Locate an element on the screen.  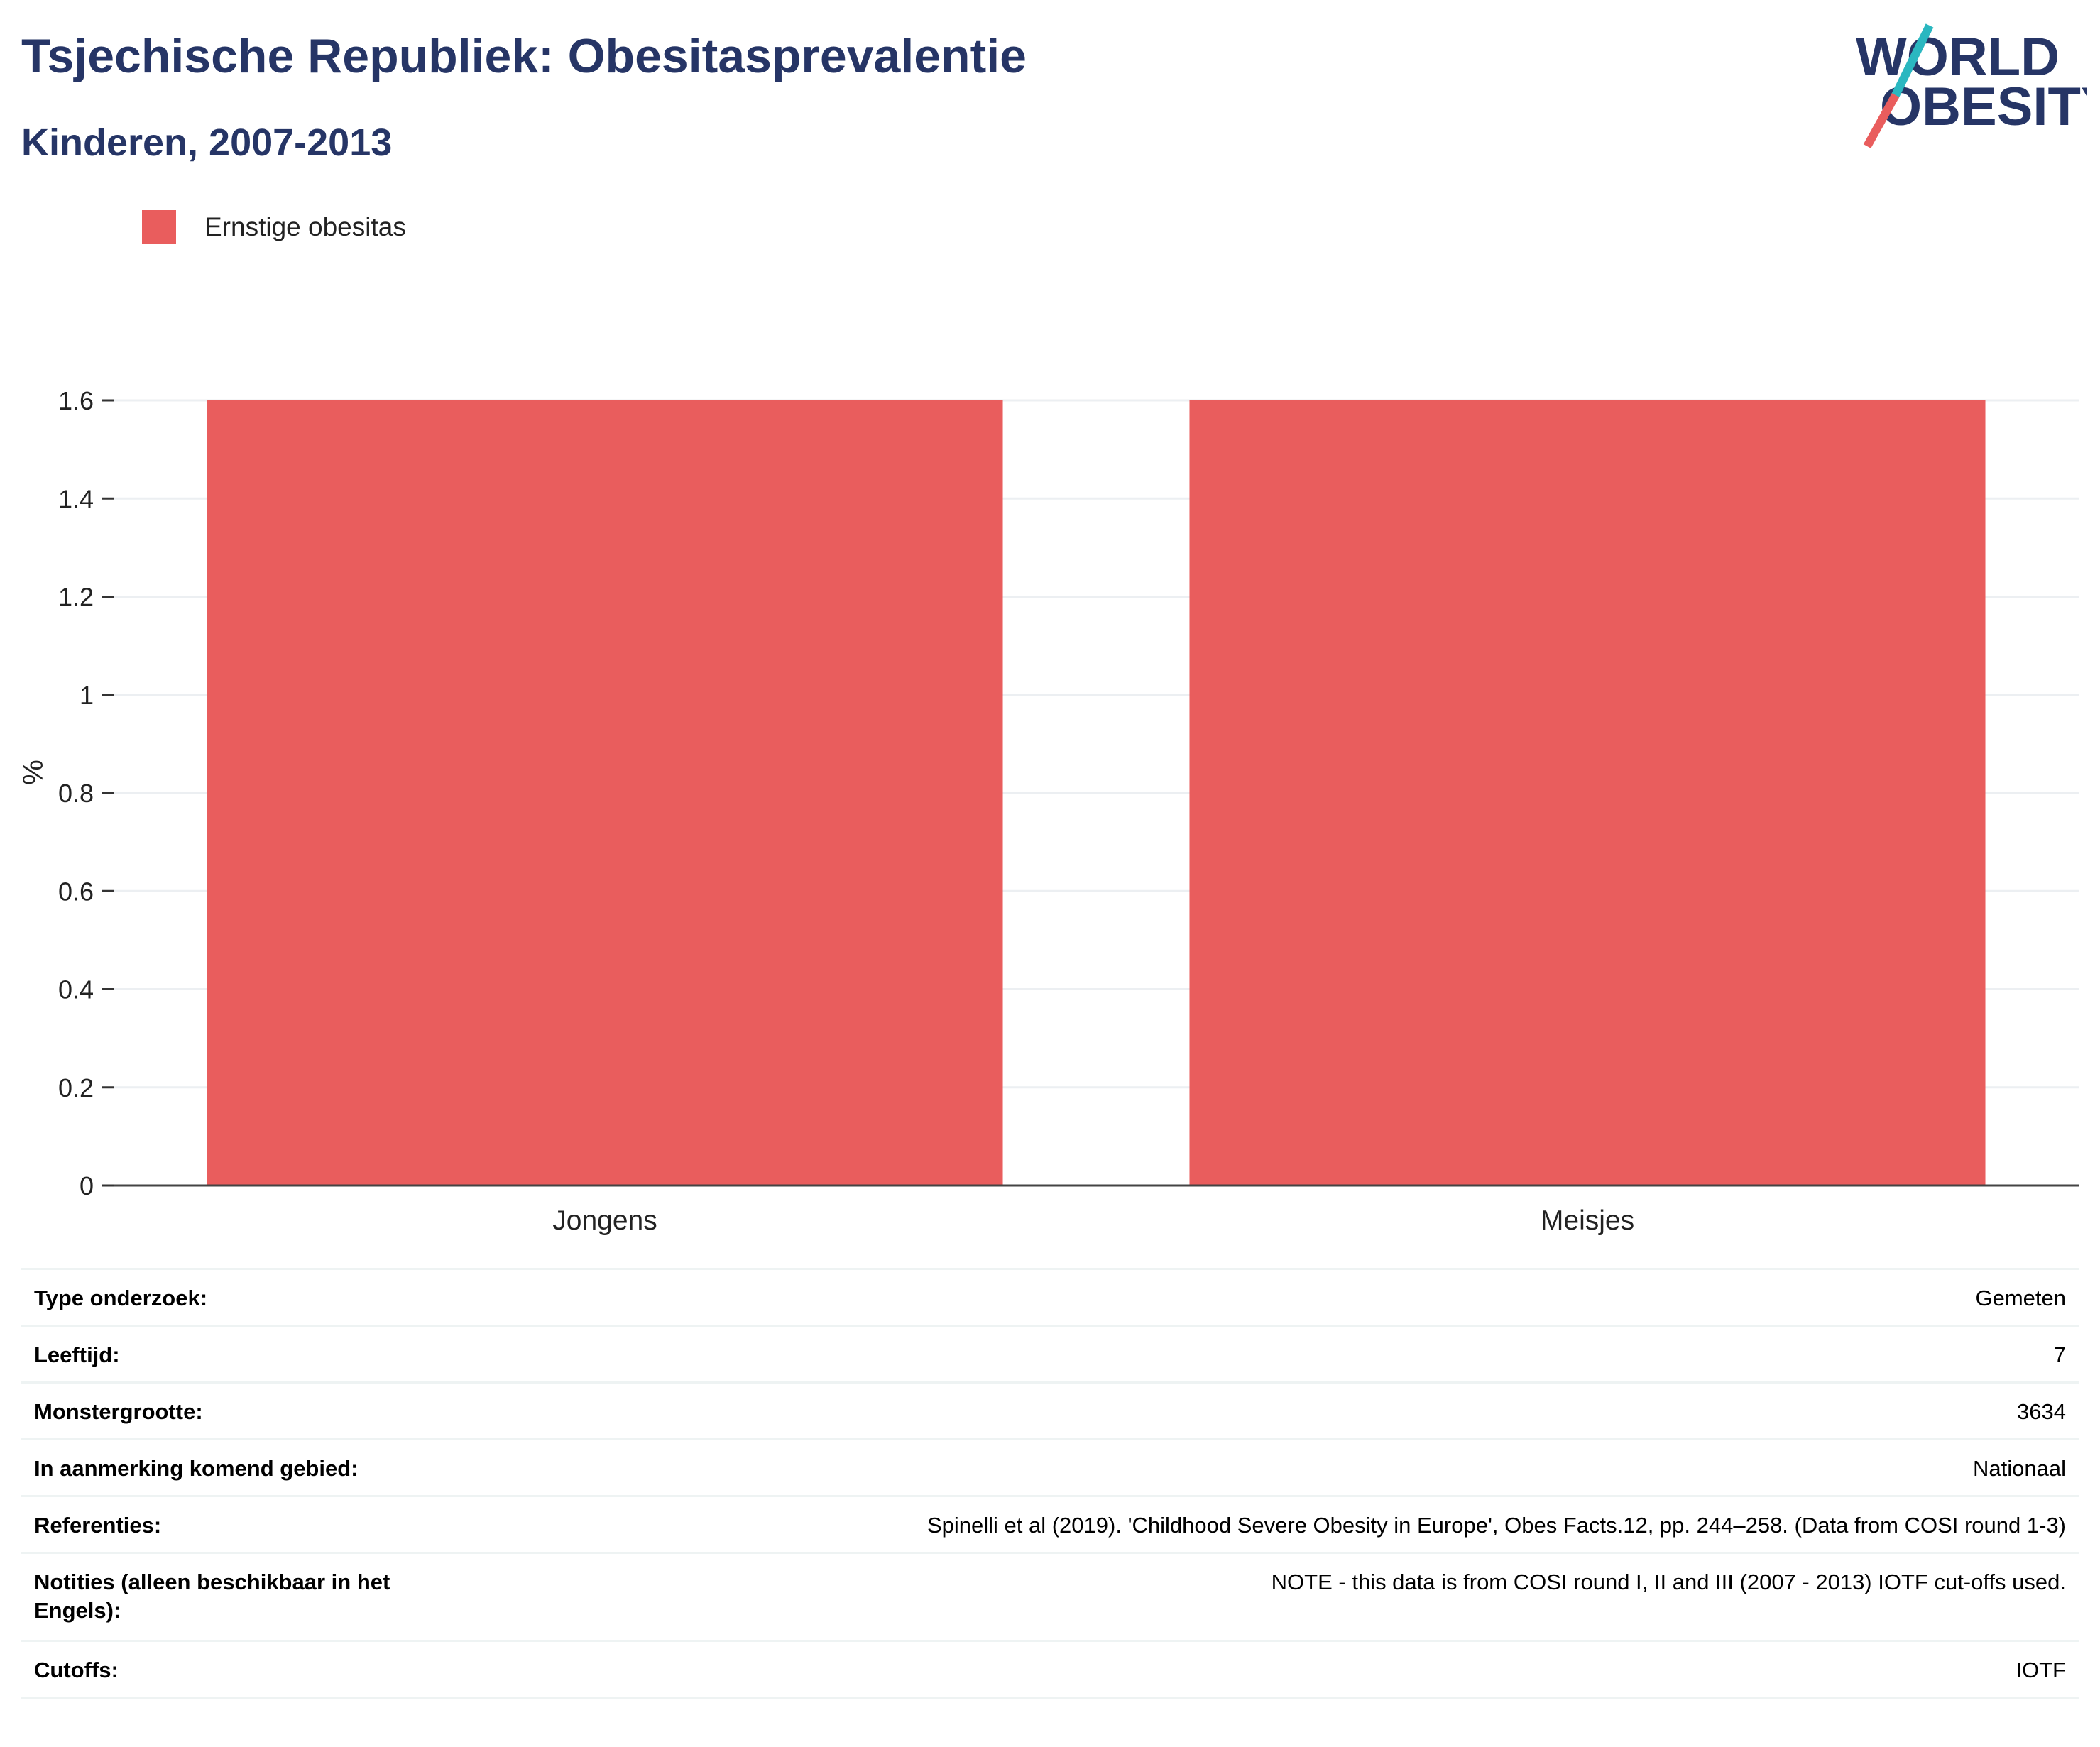
info-value: IOTF is located at coordinates (2041, 1670).